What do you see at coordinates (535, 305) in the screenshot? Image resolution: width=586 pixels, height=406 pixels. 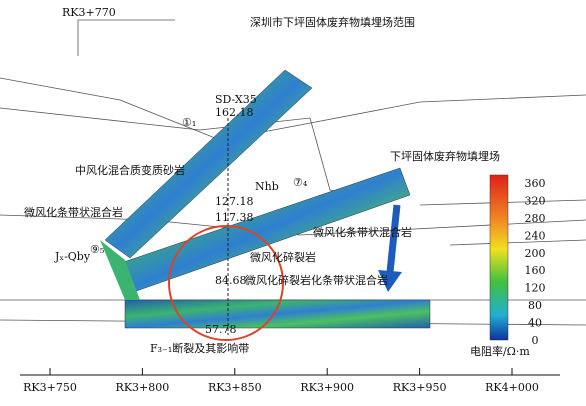 I see `colorbar-tick: 80` at bounding box center [535, 305].